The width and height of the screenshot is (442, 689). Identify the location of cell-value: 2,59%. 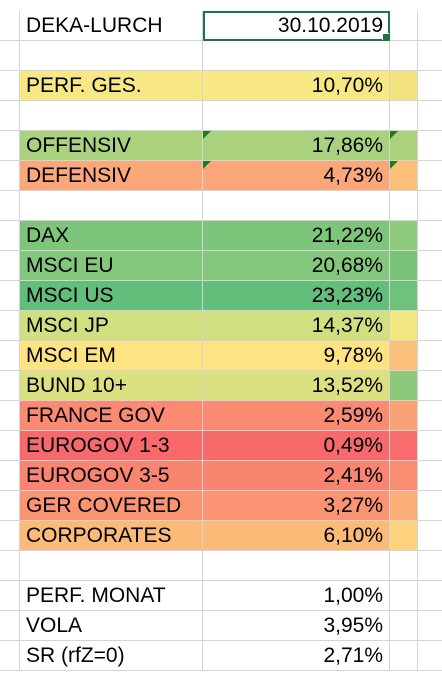
(296, 416).